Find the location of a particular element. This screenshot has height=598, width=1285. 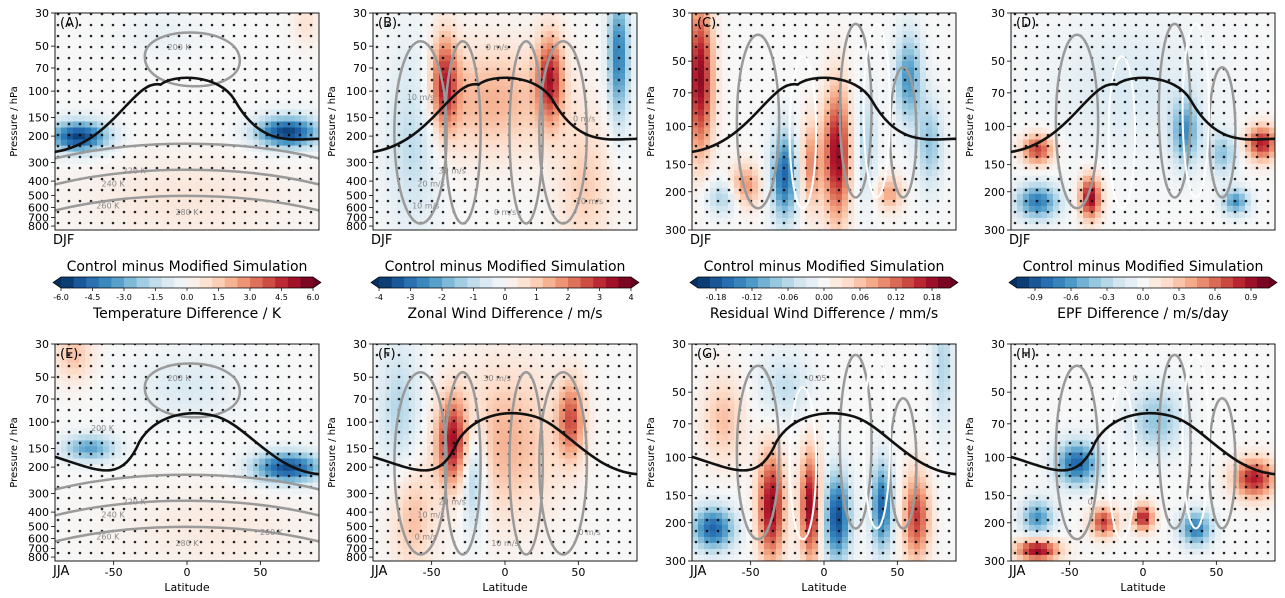

colorbar-outline is located at coordinates (1143, 282).